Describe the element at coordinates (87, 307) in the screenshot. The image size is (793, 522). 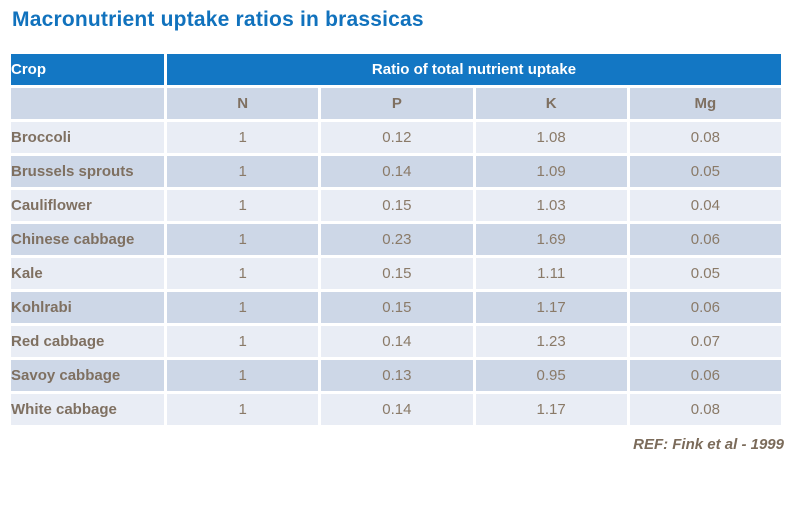
I see `crop-name-cell: Kohlrabi` at that location.